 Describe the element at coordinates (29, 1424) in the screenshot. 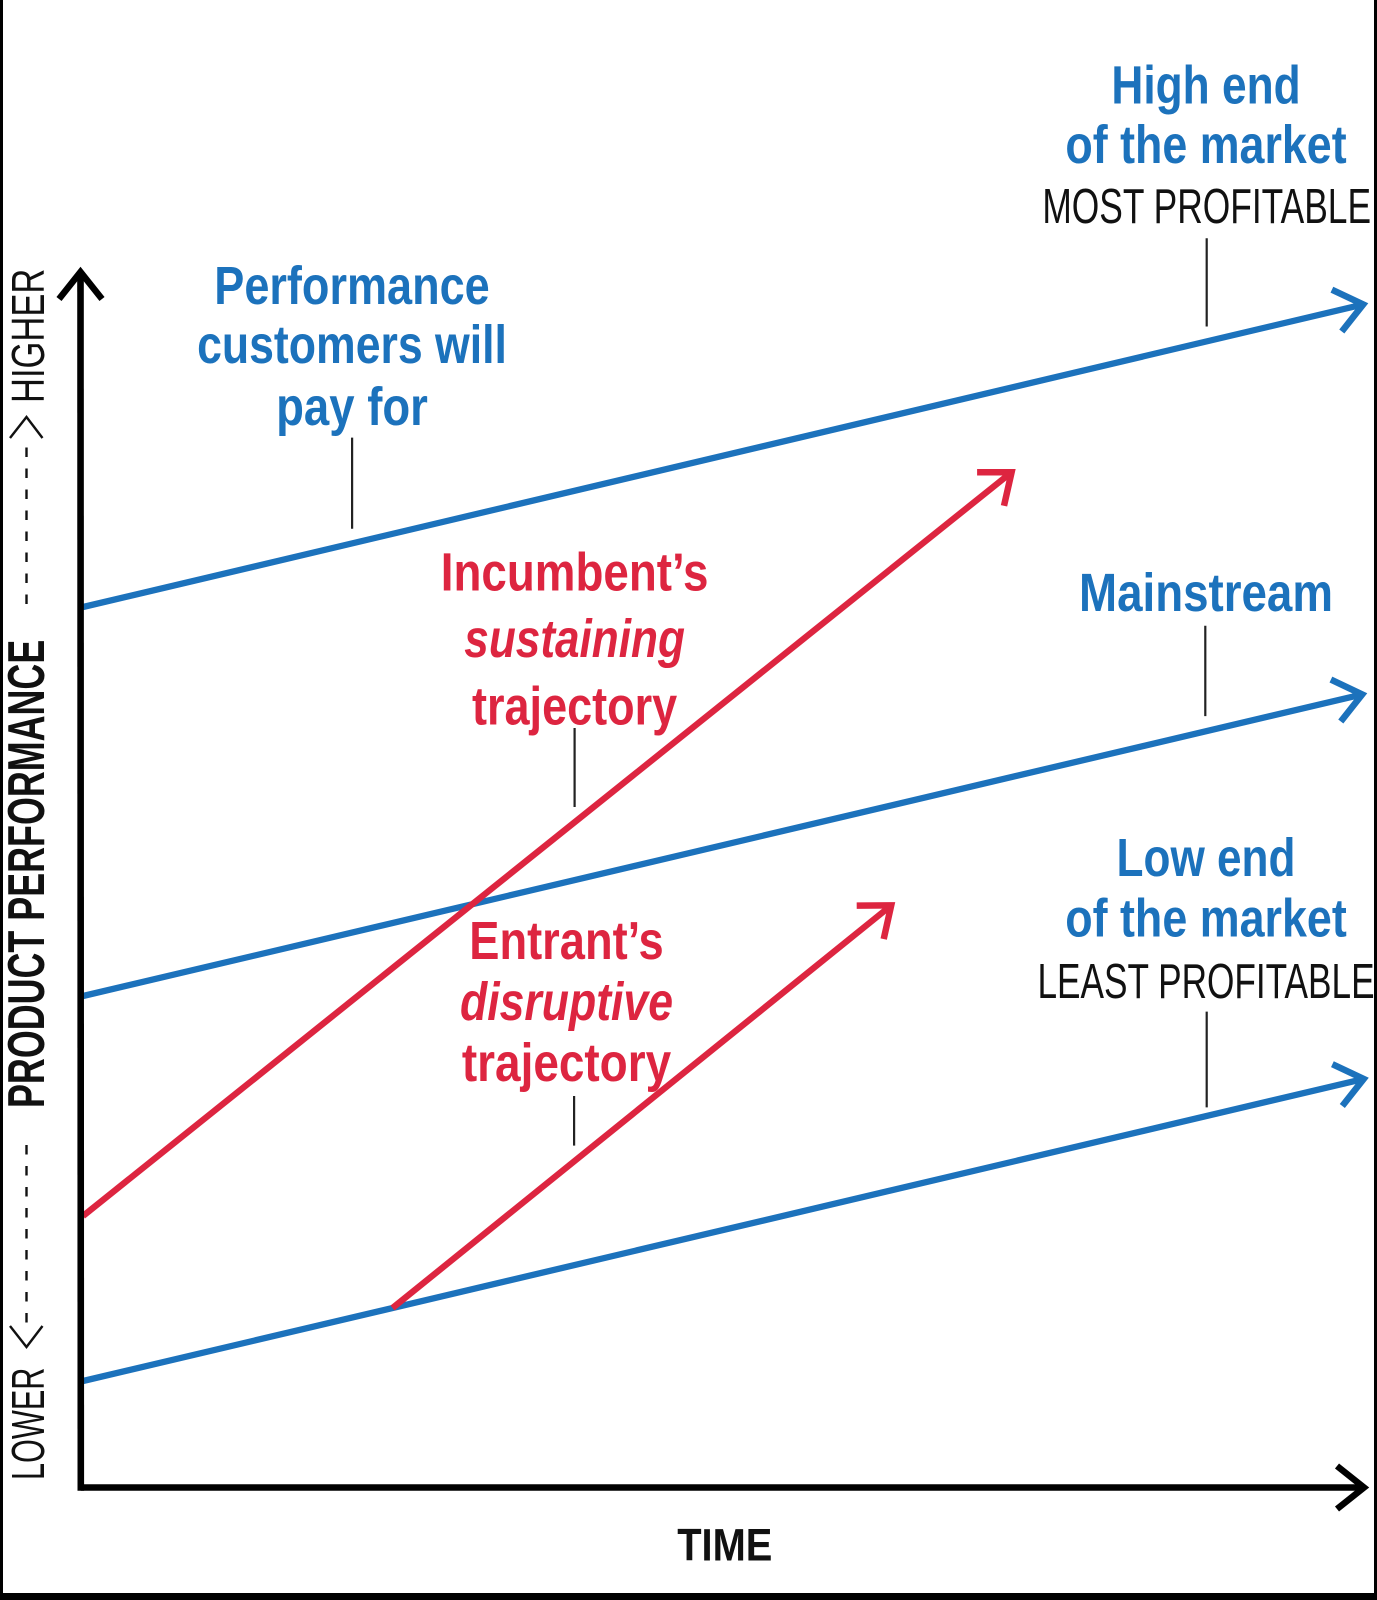

I see `svg-text: LOWER` at that location.